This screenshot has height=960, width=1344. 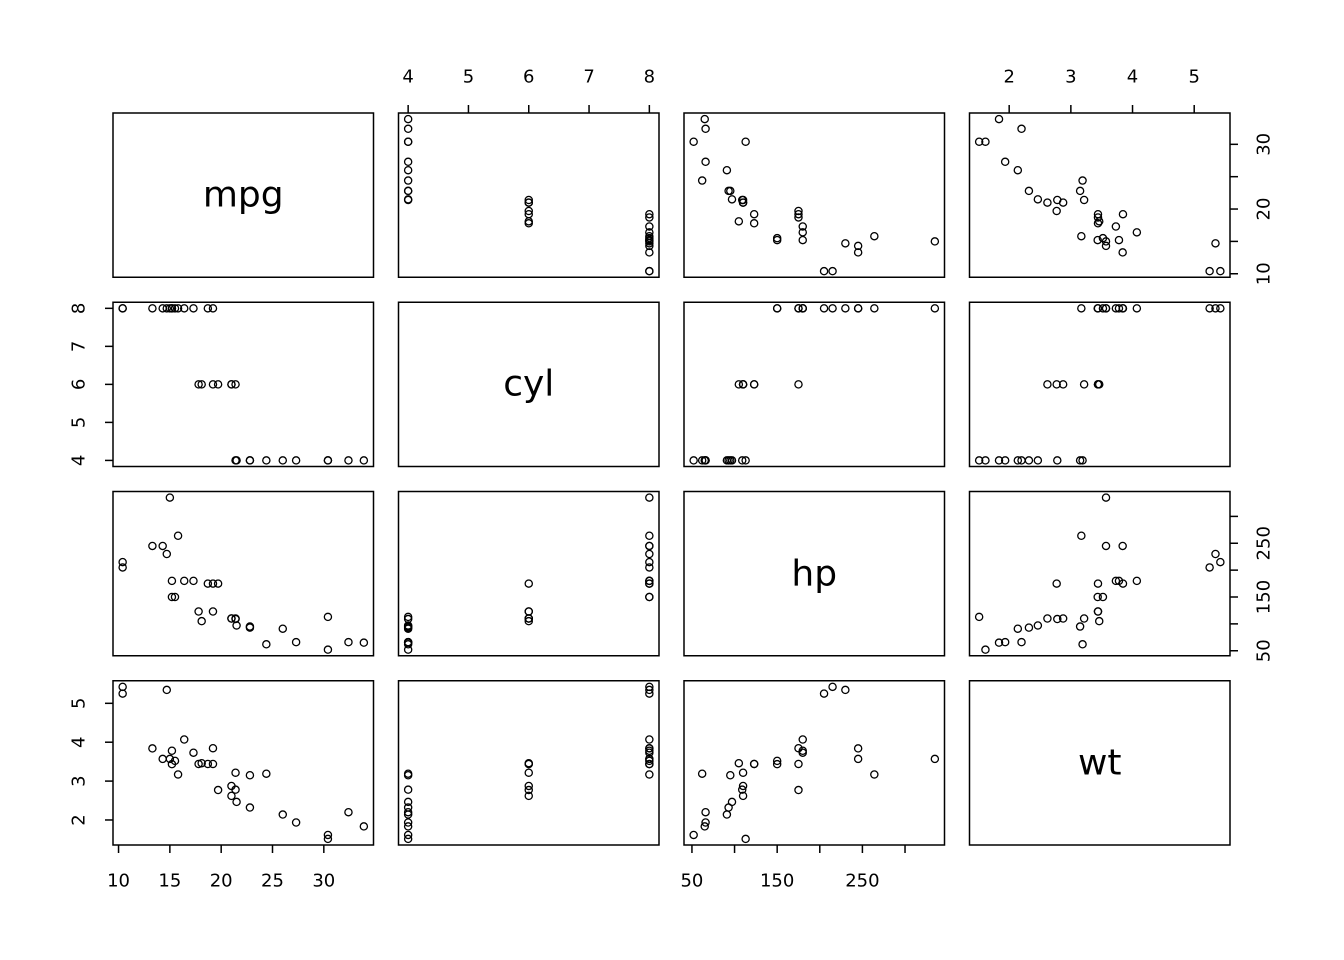 What do you see at coordinates (79, 460) in the screenshot?
I see `y-tick-label: 4` at bounding box center [79, 460].